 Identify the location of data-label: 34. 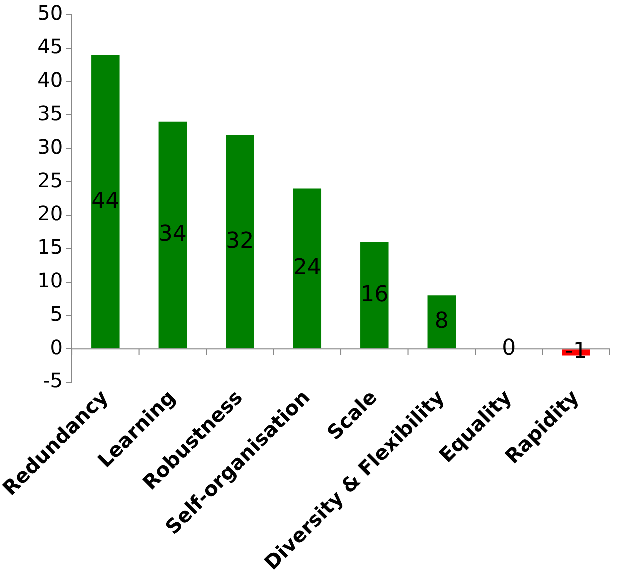
(172, 235).